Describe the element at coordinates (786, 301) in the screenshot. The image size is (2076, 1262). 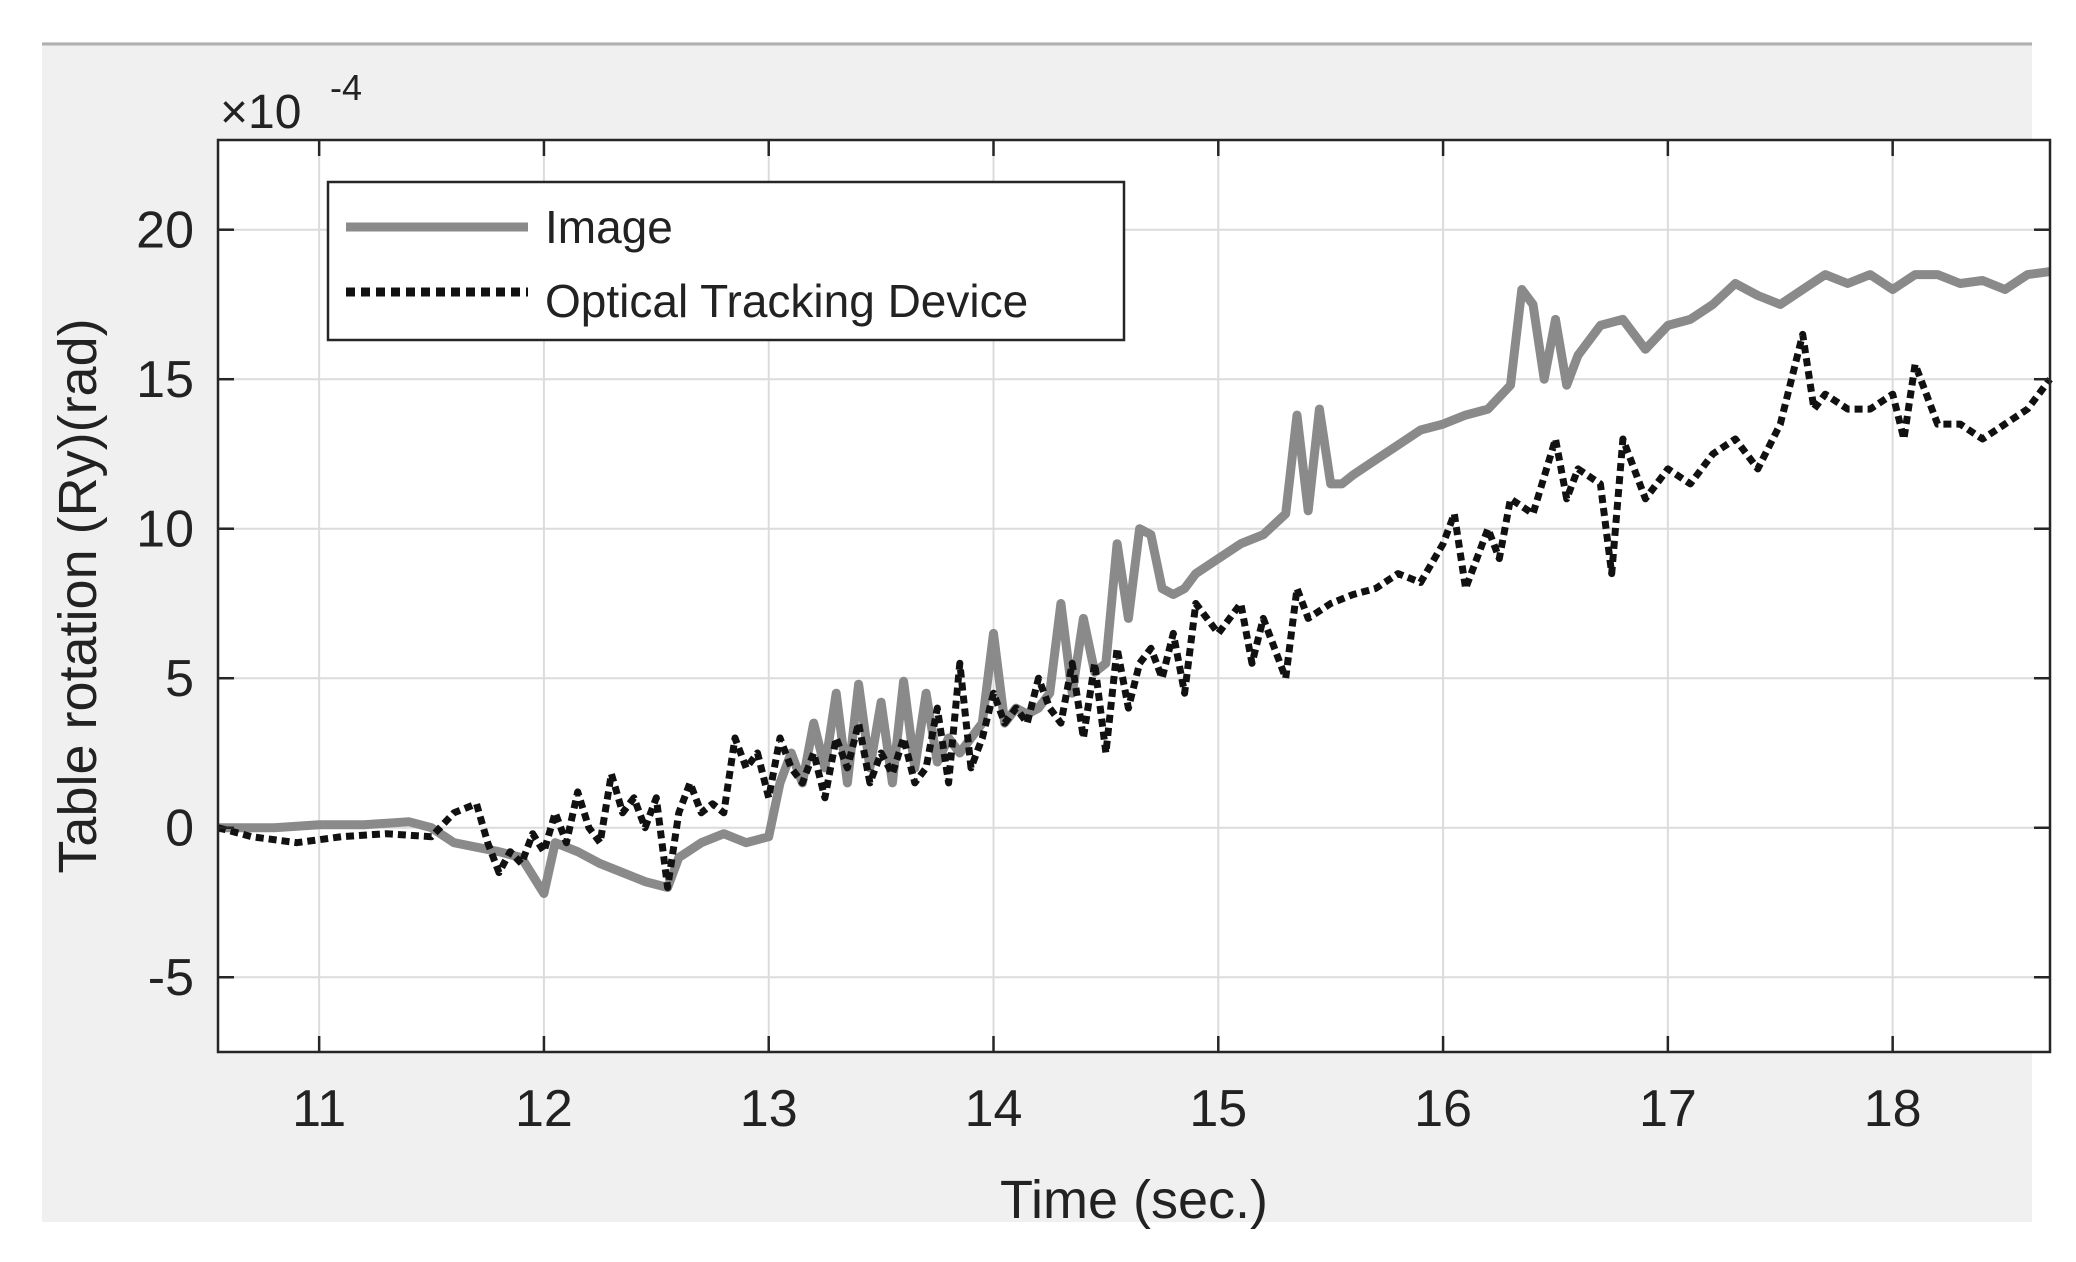
I see `legend-label-optical: Optical Tracking Device` at that location.